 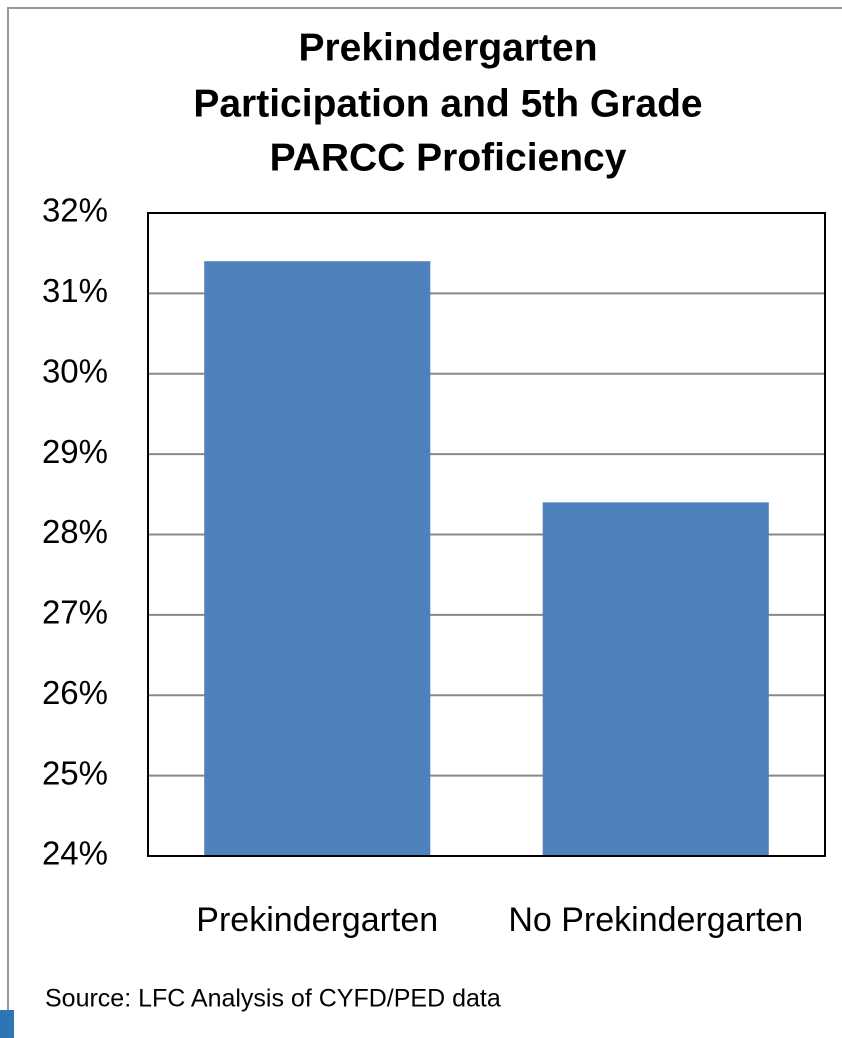 What do you see at coordinates (75, 370) in the screenshot?
I see `y-tick-label: 30%` at bounding box center [75, 370].